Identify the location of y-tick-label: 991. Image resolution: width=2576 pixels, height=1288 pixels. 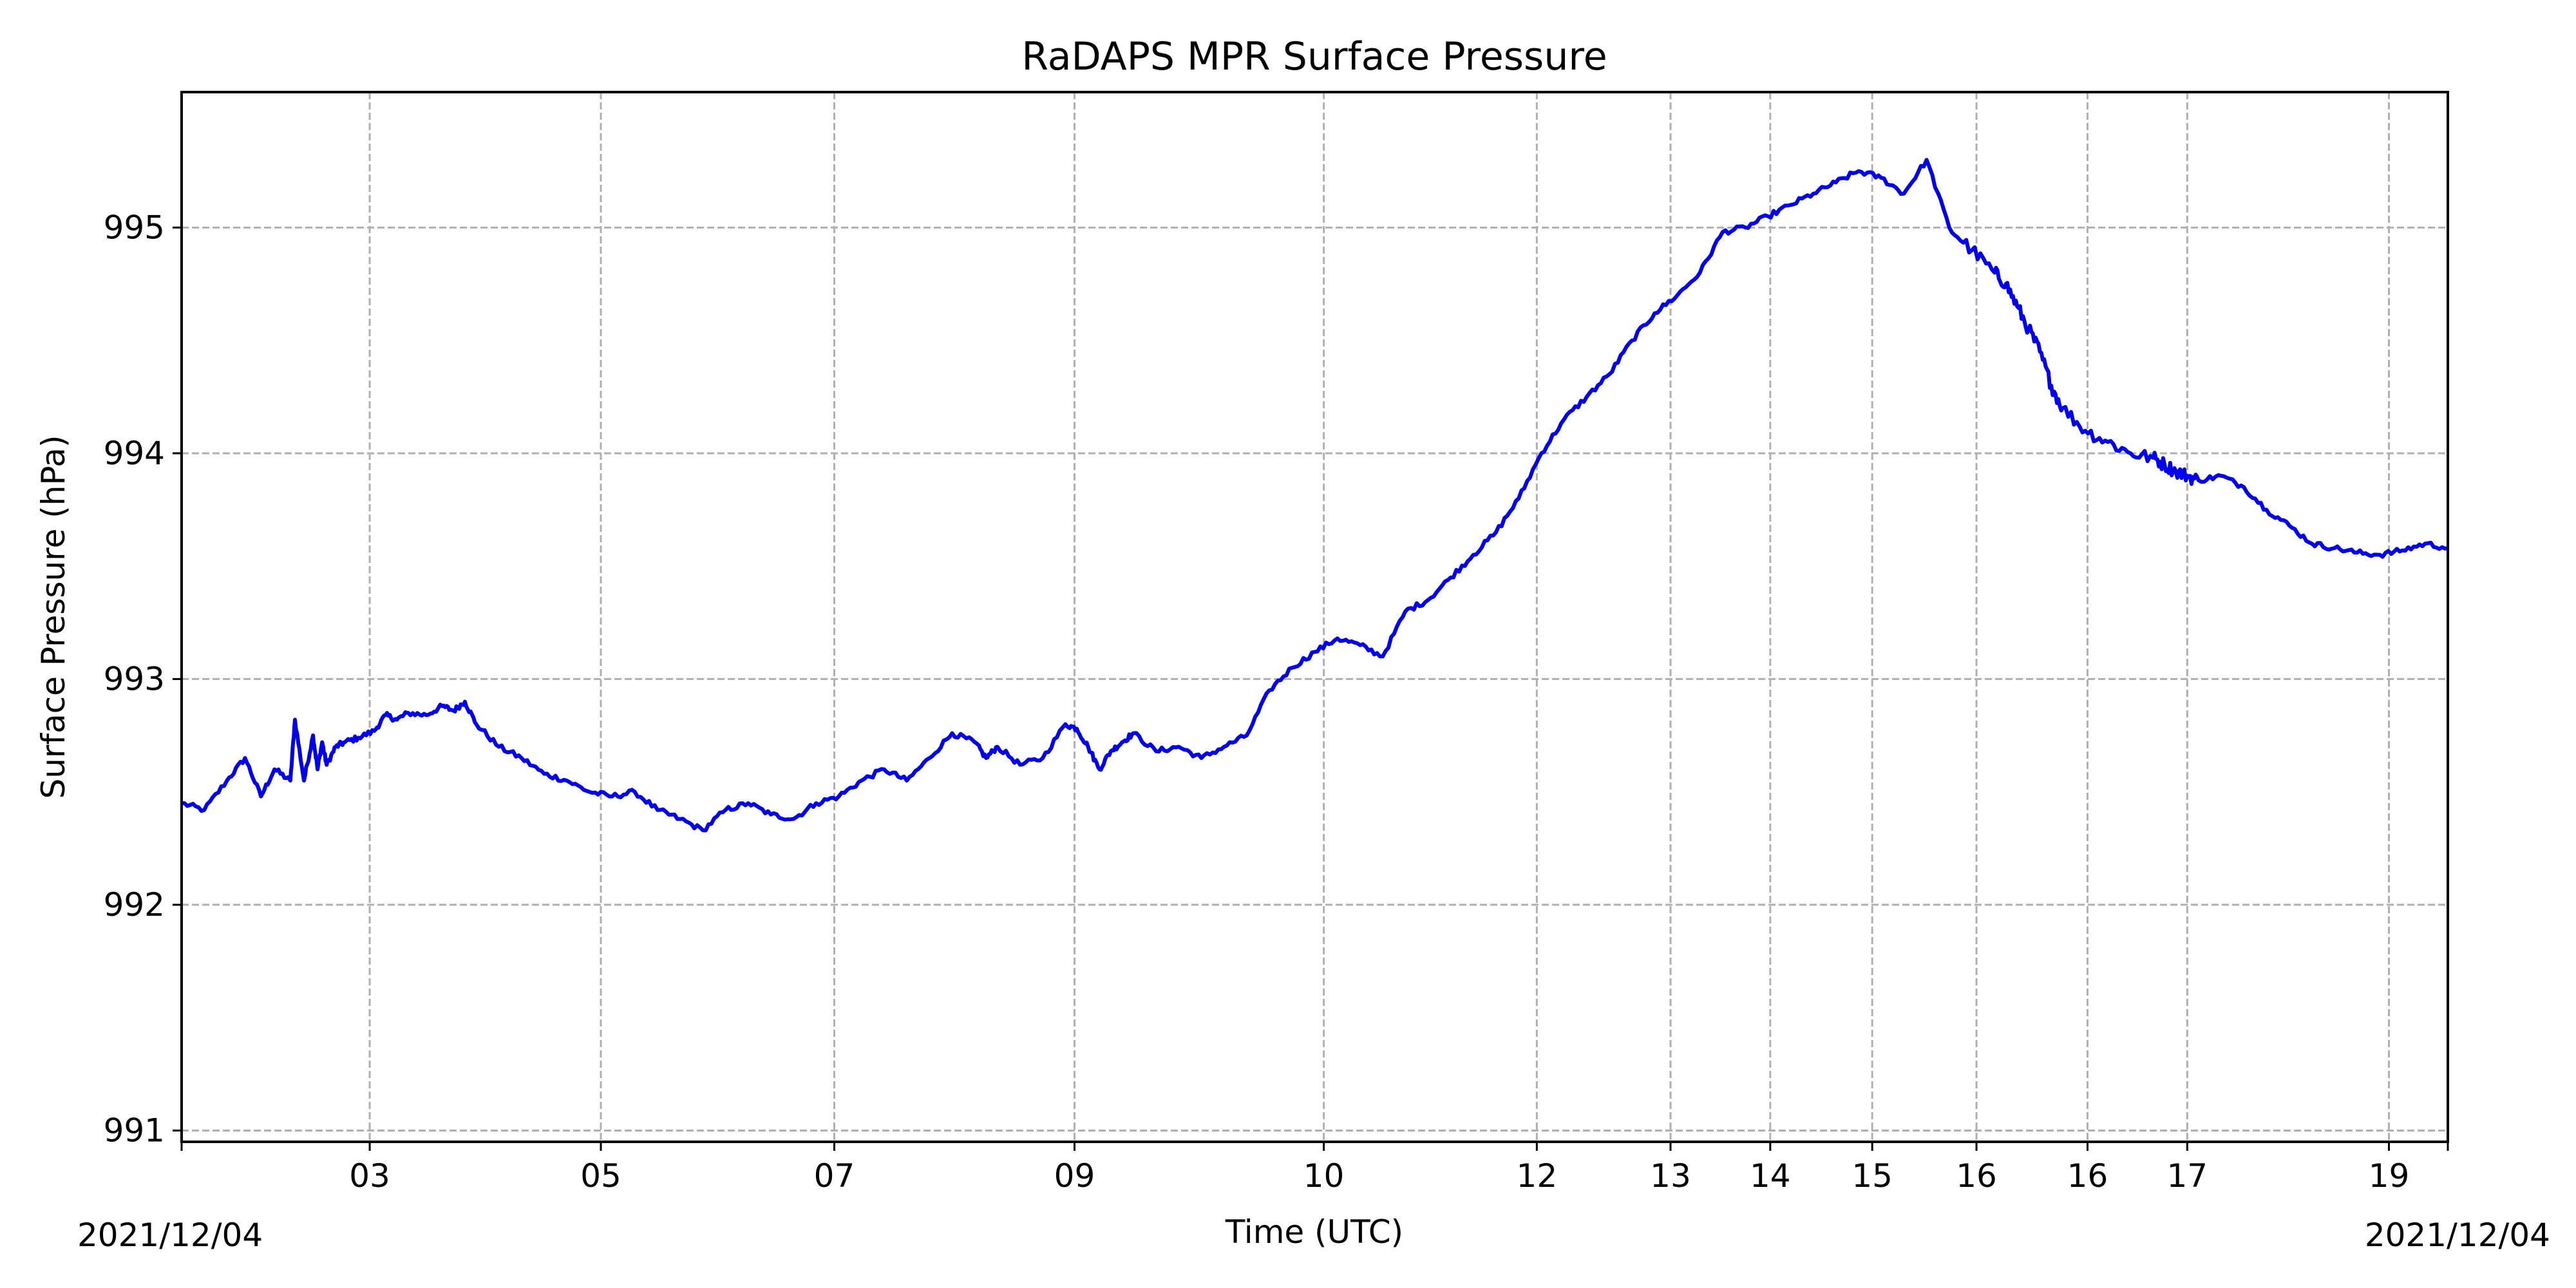
(135, 1130).